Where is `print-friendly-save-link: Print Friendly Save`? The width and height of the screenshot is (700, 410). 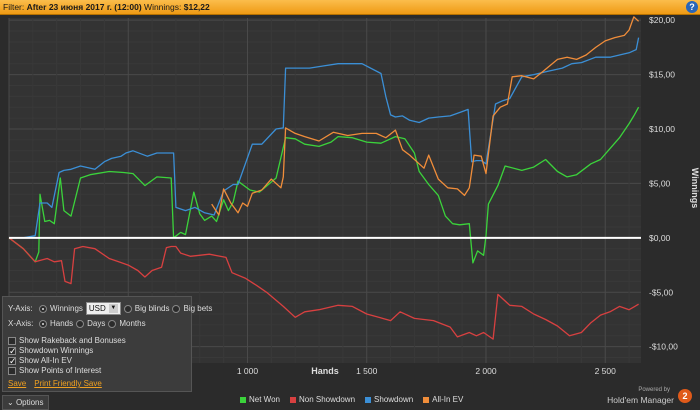
print-friendly-save-link: Print Friendly Save is located at coordinates (68, 383).